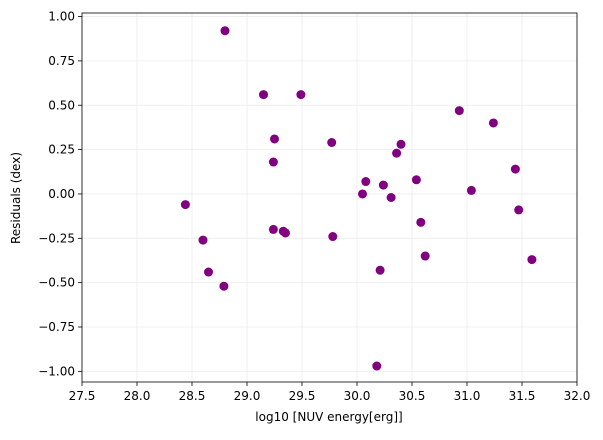 The image size is (603, 440). What do you see at coordinates (56, 238) in the screenshot?
I see `y-tick-label: −0.25` at bounding box center [56, 238].